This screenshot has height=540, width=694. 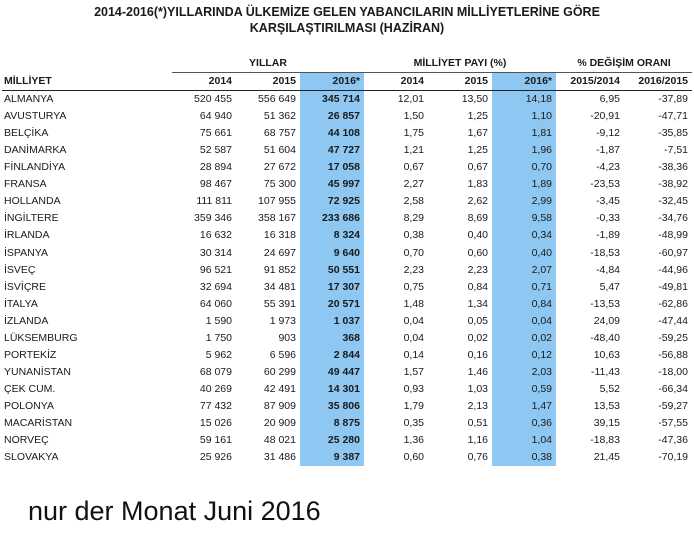 I want to click on cell-visitors-2014: 28 894, so click(x=215, y=167).